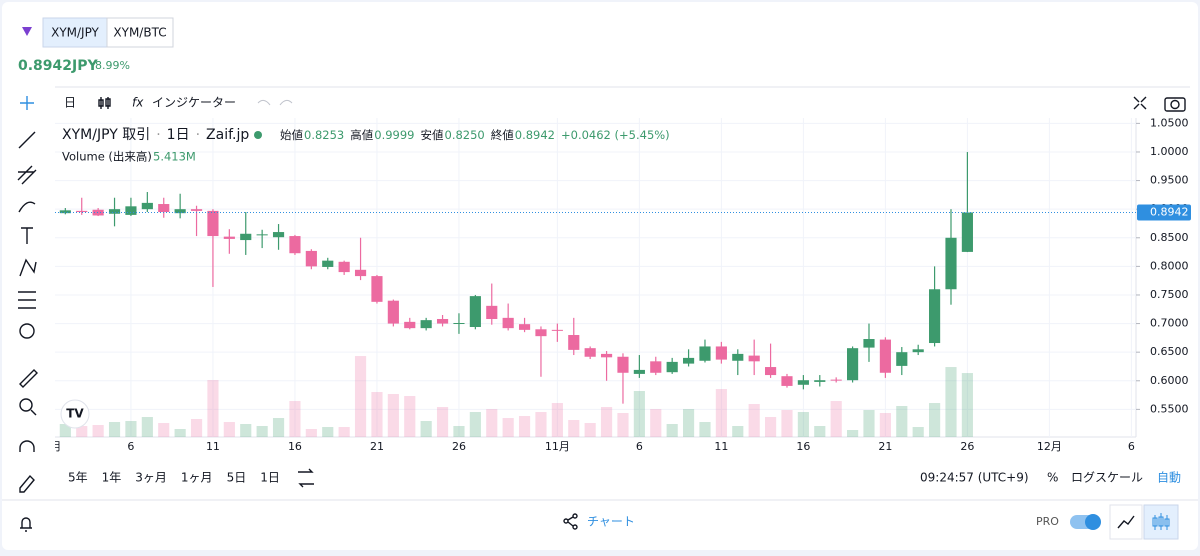  I want to click on camera-lens, so click(1175, 104).